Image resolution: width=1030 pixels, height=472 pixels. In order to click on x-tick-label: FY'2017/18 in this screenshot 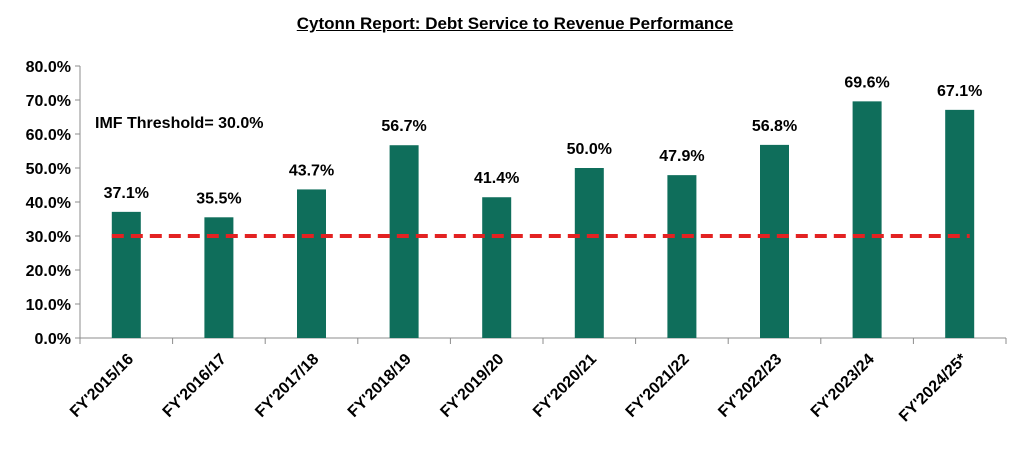, I will do `click(287, 386)`.